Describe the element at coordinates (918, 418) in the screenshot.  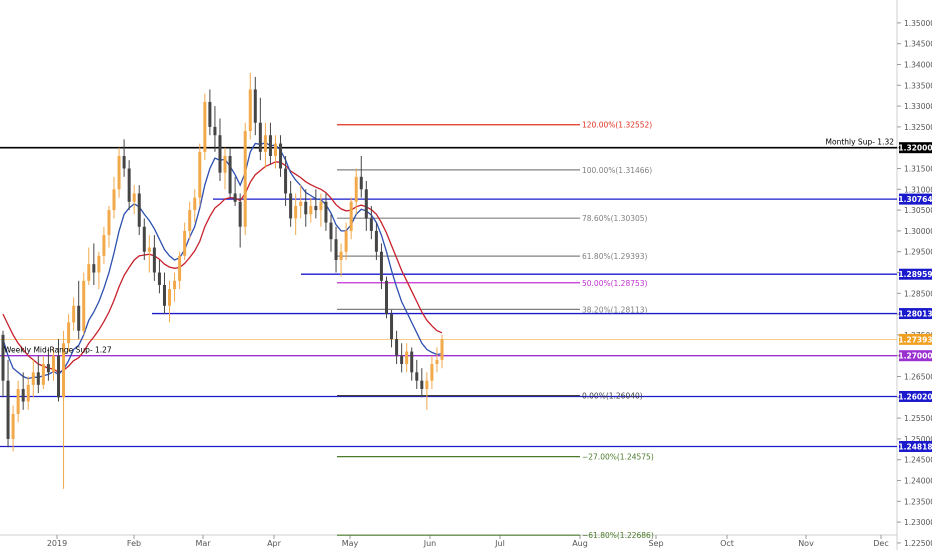
I see `y-tick-label: 1.25500` at that location.